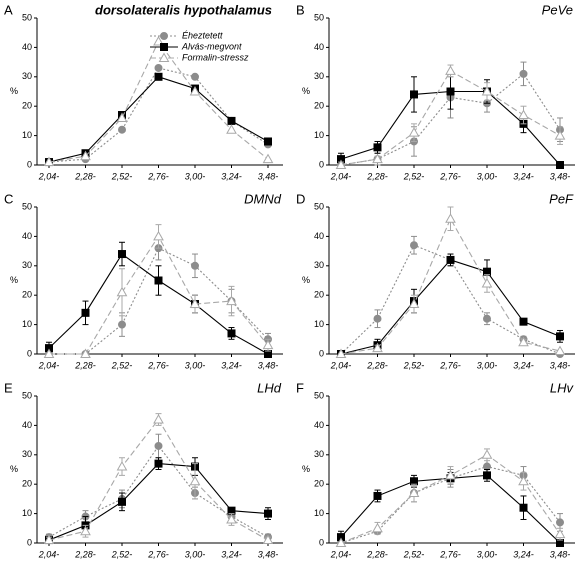 Image resolution: width=585 pixels, height=568 pixels. I want to click on panel-label: B, so click(300, 9).